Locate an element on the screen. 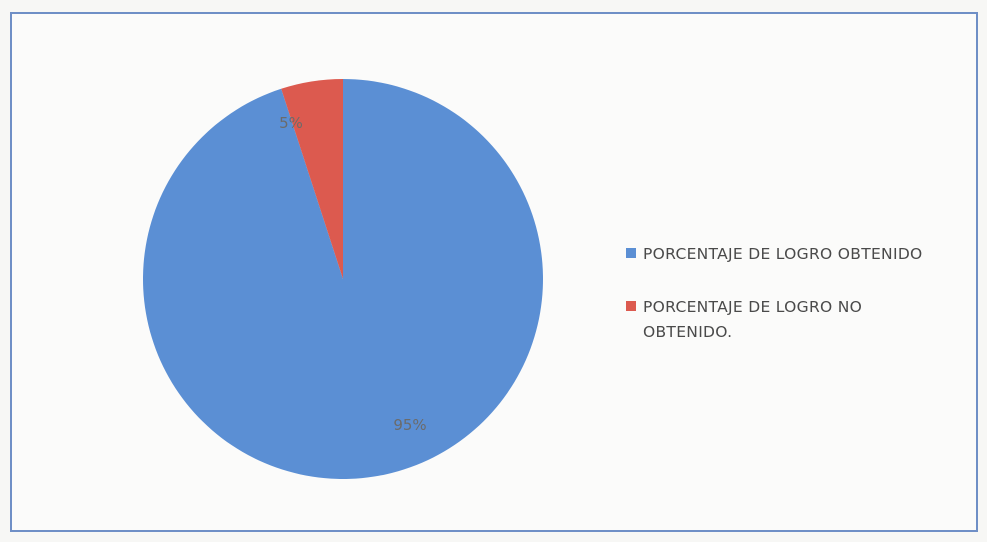 This screenshot has width=987, height=542. legend-item-no-obtenido: PORCENTAJE DE LOGRO NO OBTENIDO. is located at coordinates (796, 320).